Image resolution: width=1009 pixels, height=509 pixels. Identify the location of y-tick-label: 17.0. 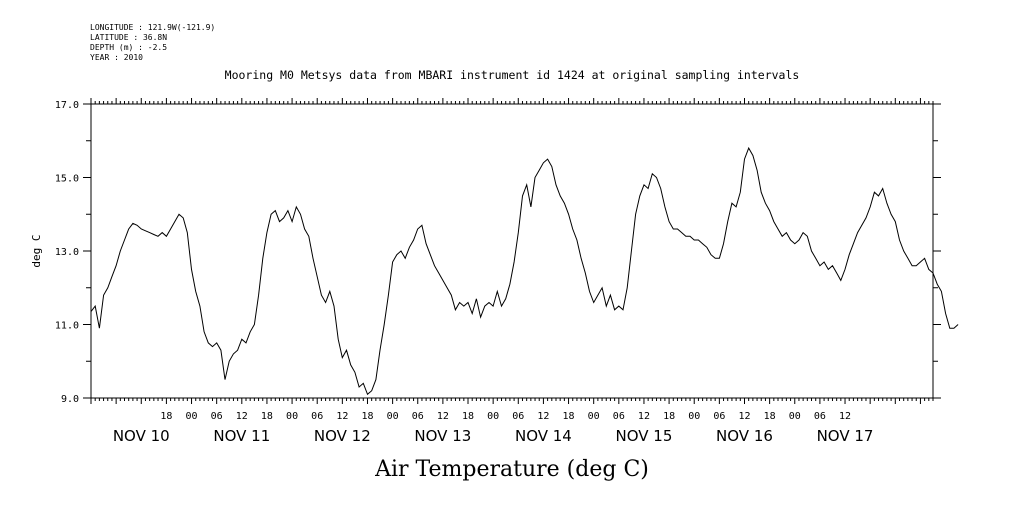
(67, 105).